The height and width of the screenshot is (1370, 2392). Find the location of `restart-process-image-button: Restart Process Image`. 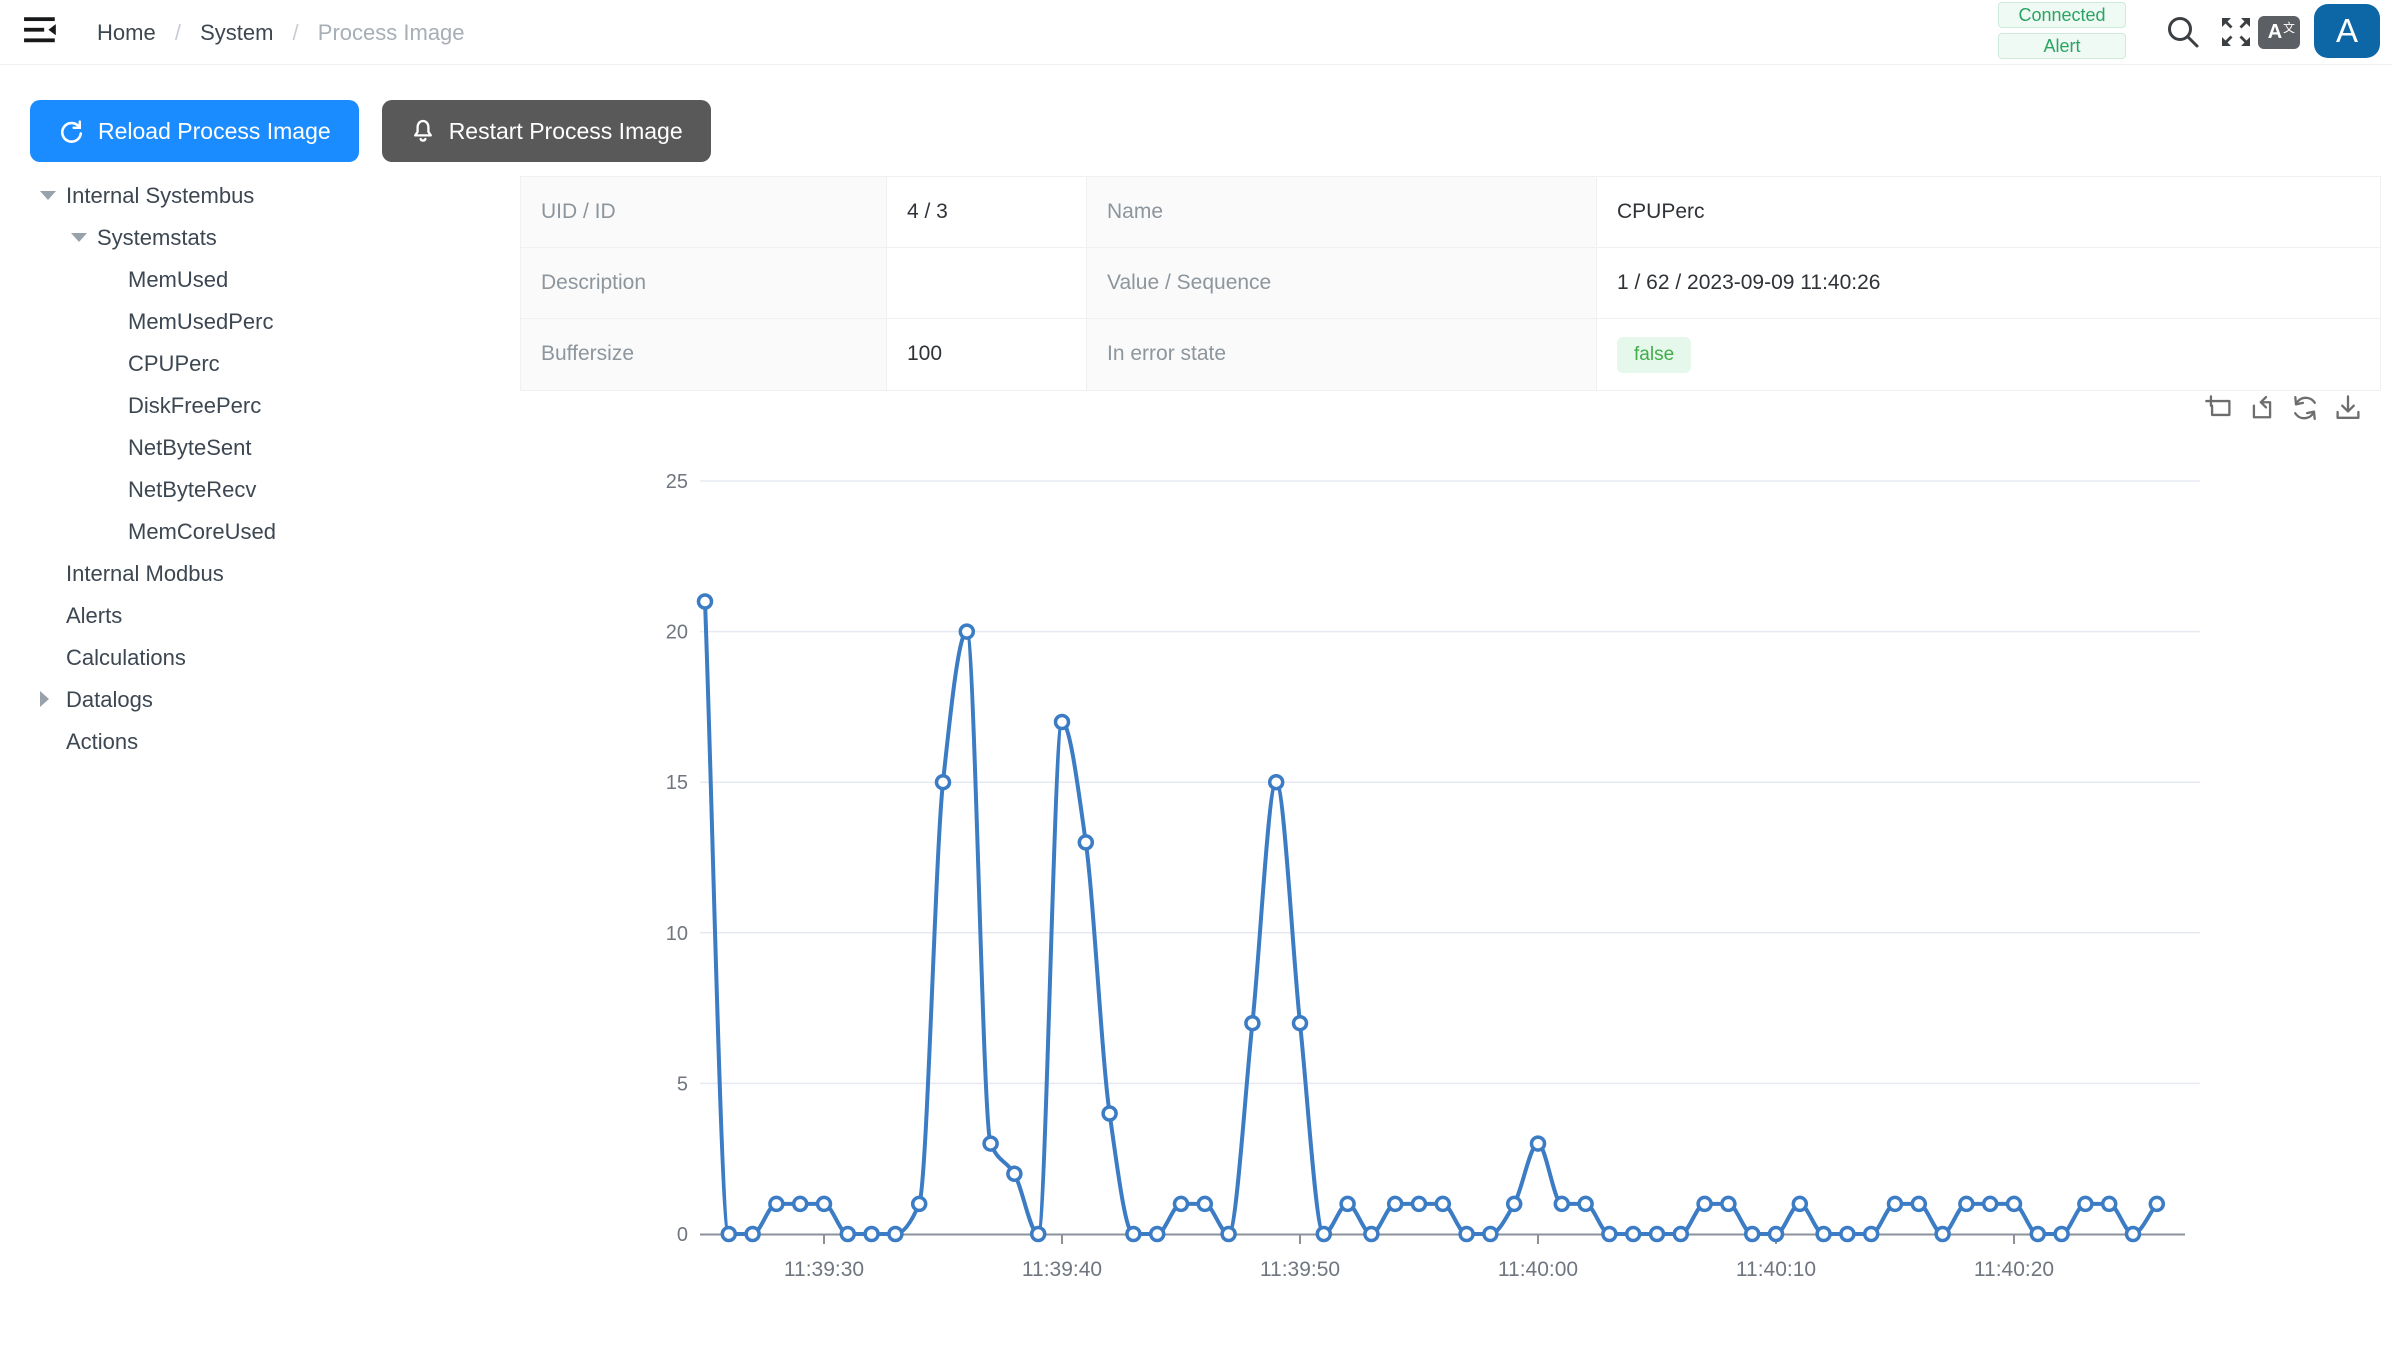

restart-process-image-button: Restart Process Image is located at coordinates (546, 131).